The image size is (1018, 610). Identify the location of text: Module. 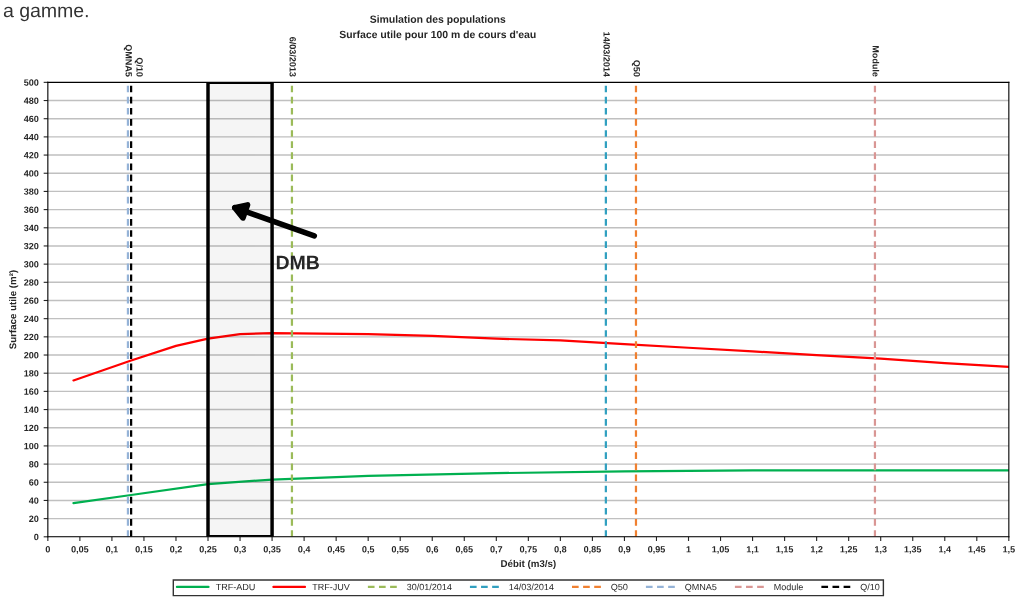
(876, 61).